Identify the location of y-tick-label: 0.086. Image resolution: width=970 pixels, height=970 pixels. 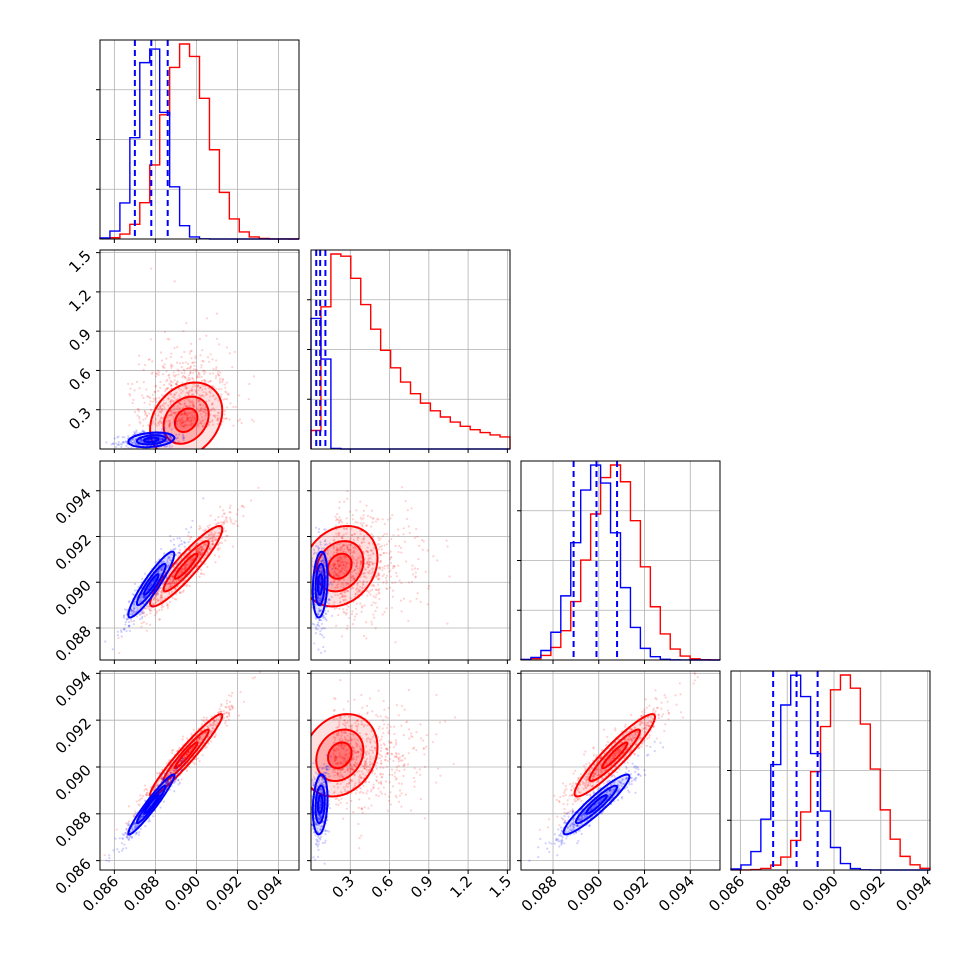
(73, 876).